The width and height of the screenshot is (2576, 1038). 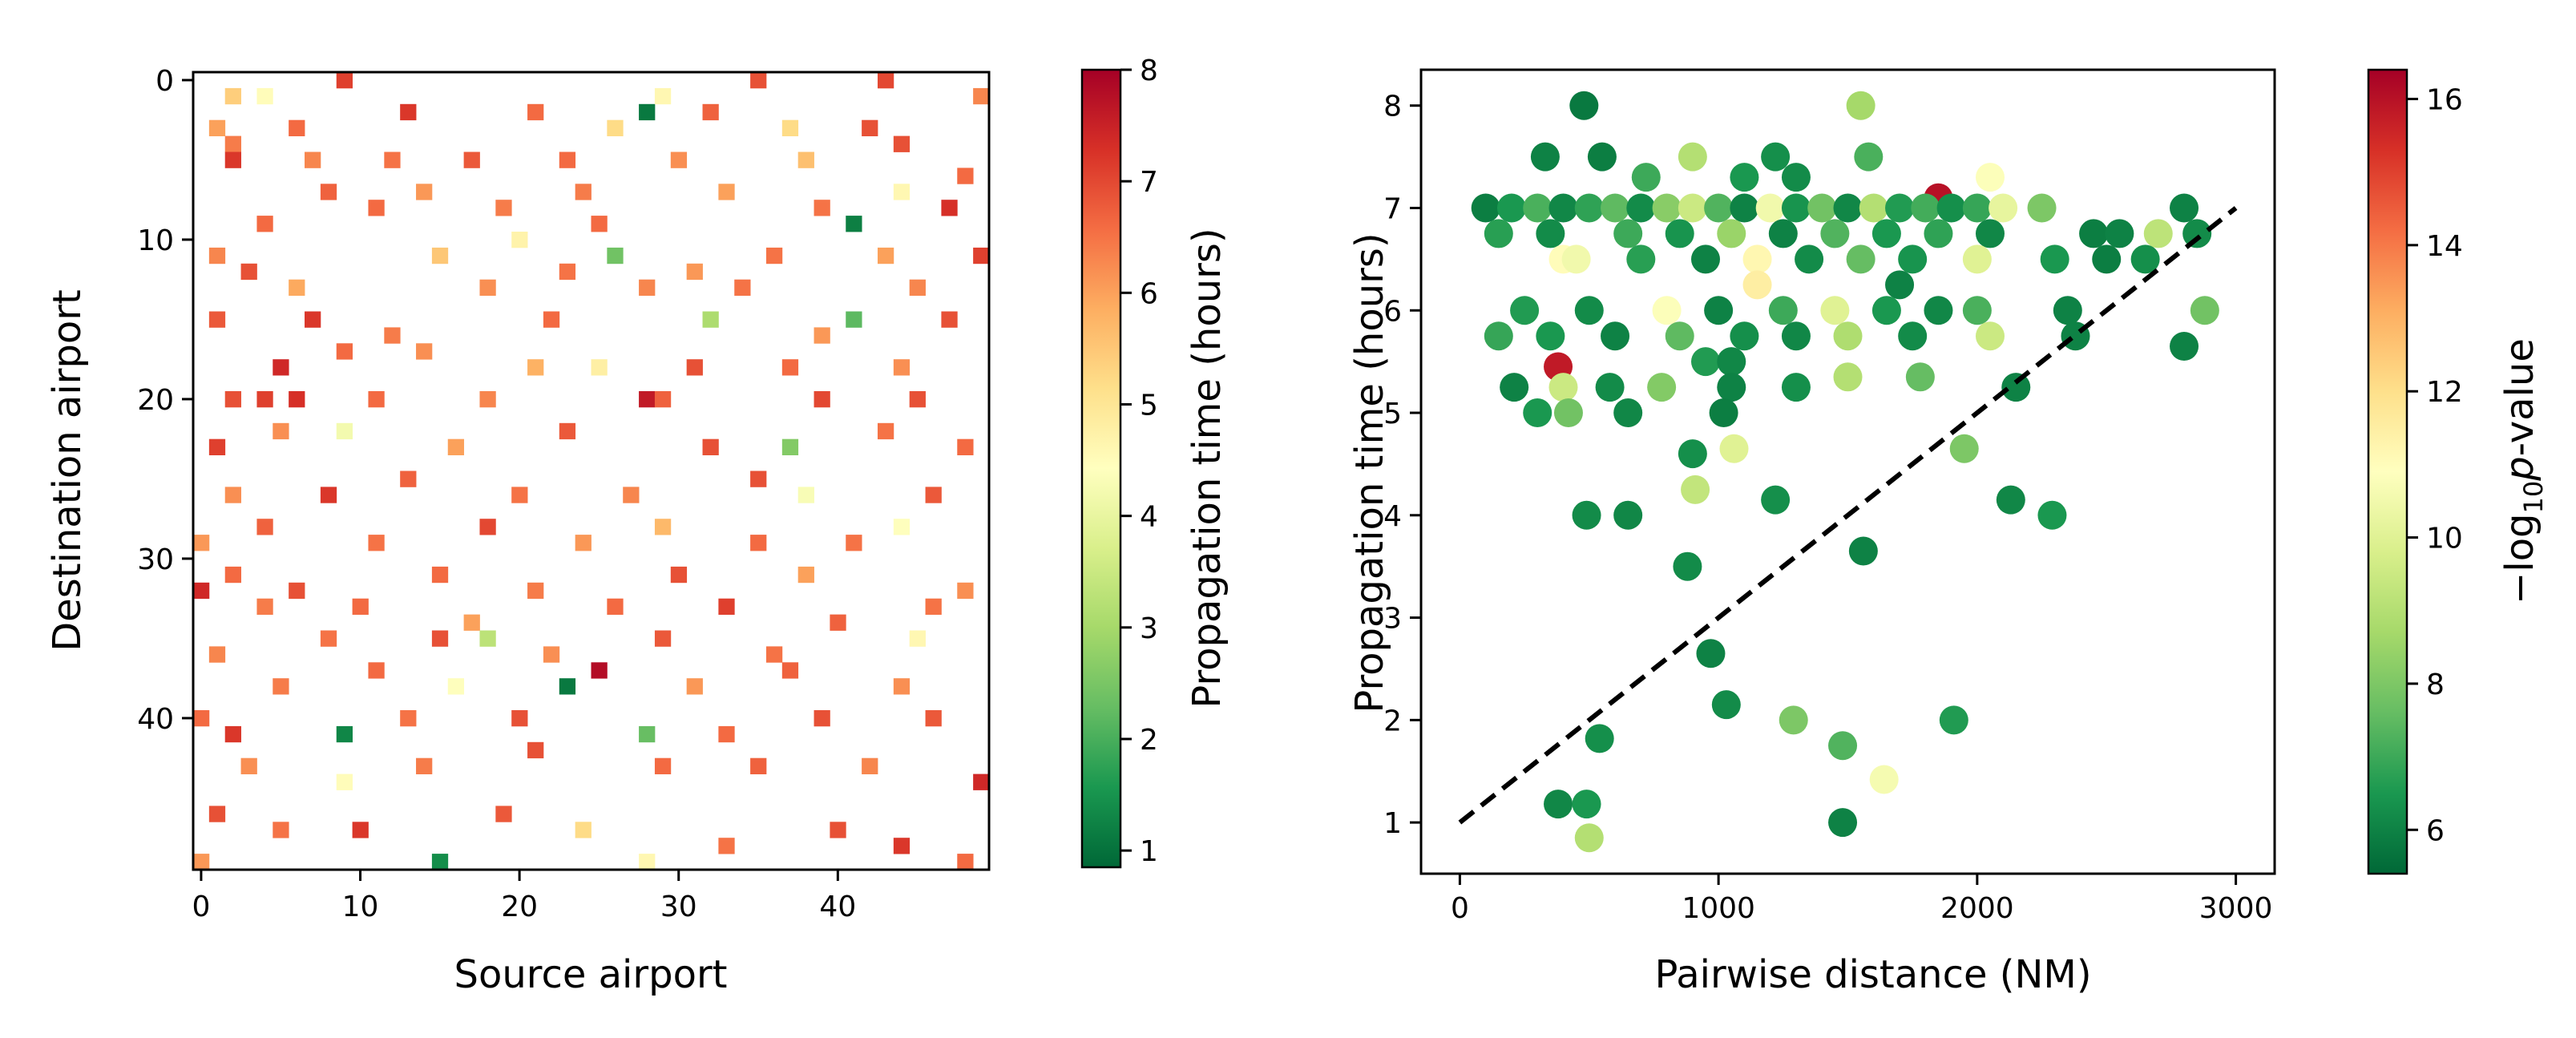 What do you see at coordinates (67, 470) in the screenshot?
I see `heatmap-y-axis-label: Destination airport` at bounding box center [67, 470].